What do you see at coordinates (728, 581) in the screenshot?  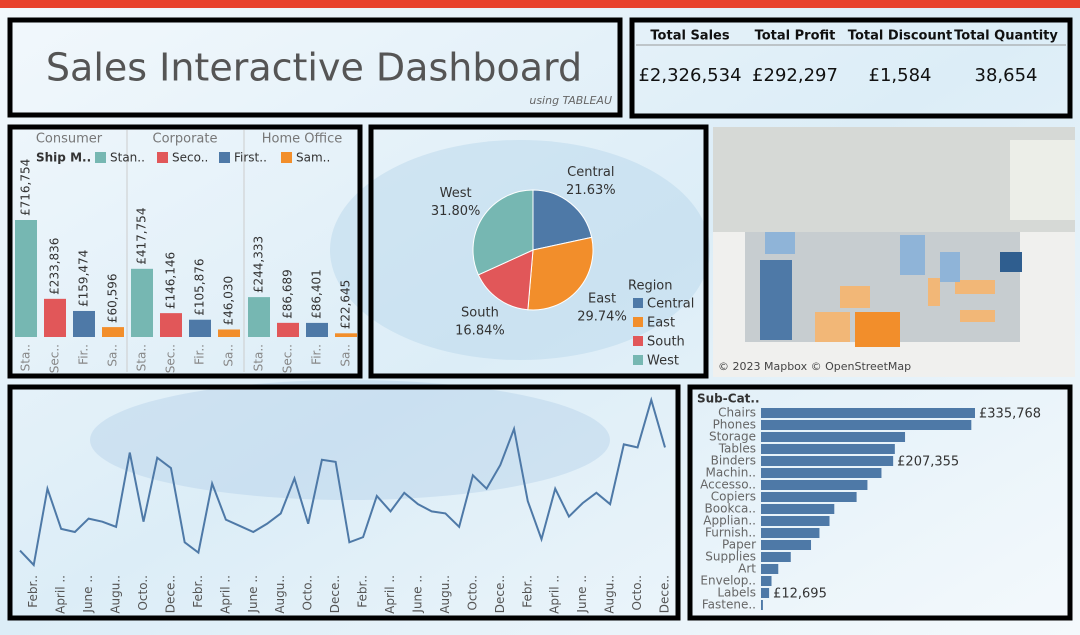 I see `y-tick-label: Envelop..` at bounding box center [728, 581].